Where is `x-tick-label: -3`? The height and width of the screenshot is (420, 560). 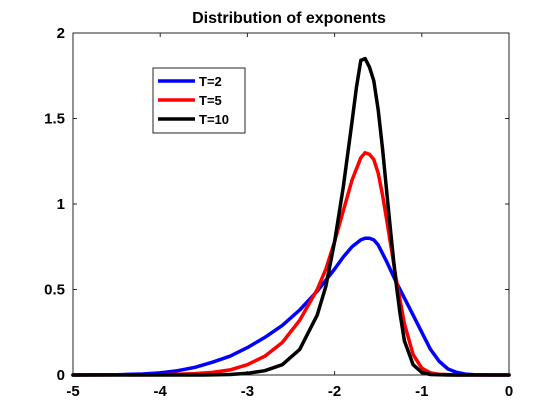 x-tick-label: -3 is located at coordinates (247, 391).